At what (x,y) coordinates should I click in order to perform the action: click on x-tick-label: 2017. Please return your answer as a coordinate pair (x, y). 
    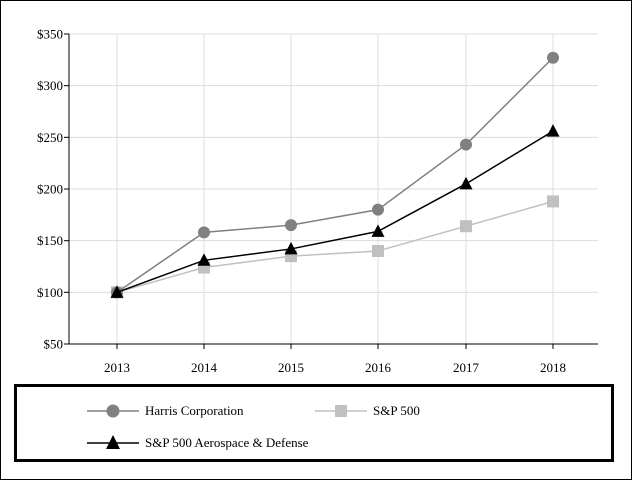
    Looking at the image, I should click on (466, 367).